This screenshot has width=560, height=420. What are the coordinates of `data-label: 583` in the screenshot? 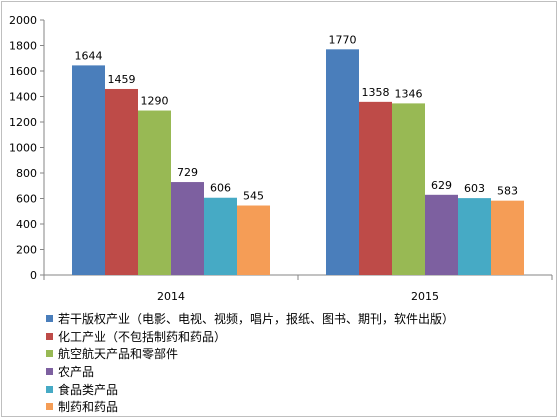 It's located at (507, 191).